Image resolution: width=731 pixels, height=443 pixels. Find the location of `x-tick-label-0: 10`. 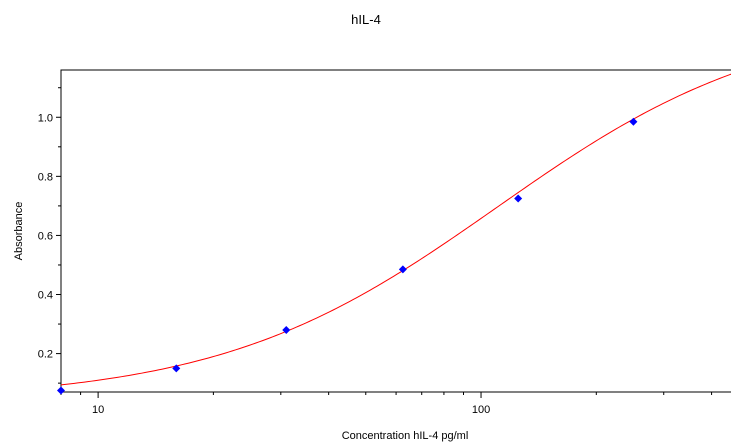

x-tick-label-0: 10 is located at coordinates (98, 410).